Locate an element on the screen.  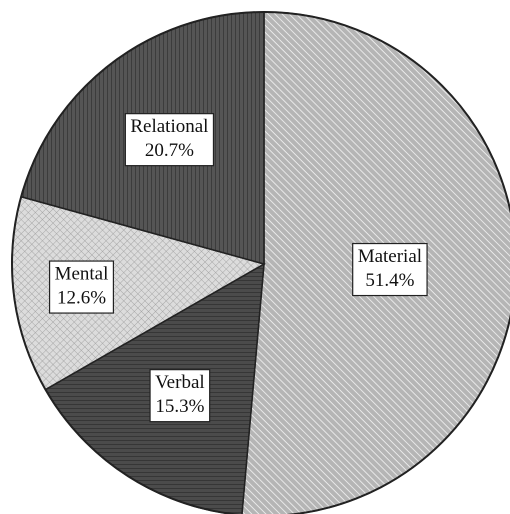
slice-label: Verbal 15.3% is located at coordinates (180, 396).